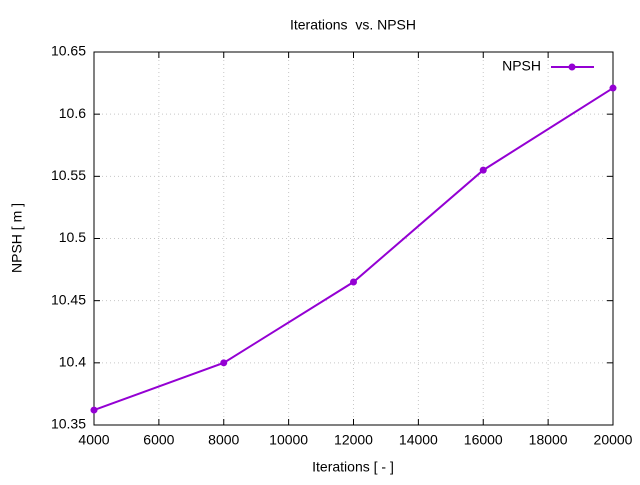 The height and width of the screenshot is (485, 640). What do you see at coordinates (353, 467) in the screenshot?
I see `x-axis-label: Iterations [ - ]` at bounding box center [353, 467].